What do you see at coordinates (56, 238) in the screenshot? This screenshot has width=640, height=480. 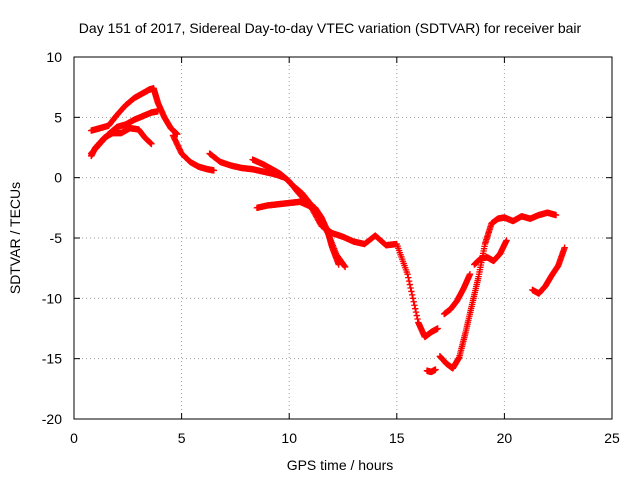 I see `y-tick-label: -5` at bounding box center [56, 238].